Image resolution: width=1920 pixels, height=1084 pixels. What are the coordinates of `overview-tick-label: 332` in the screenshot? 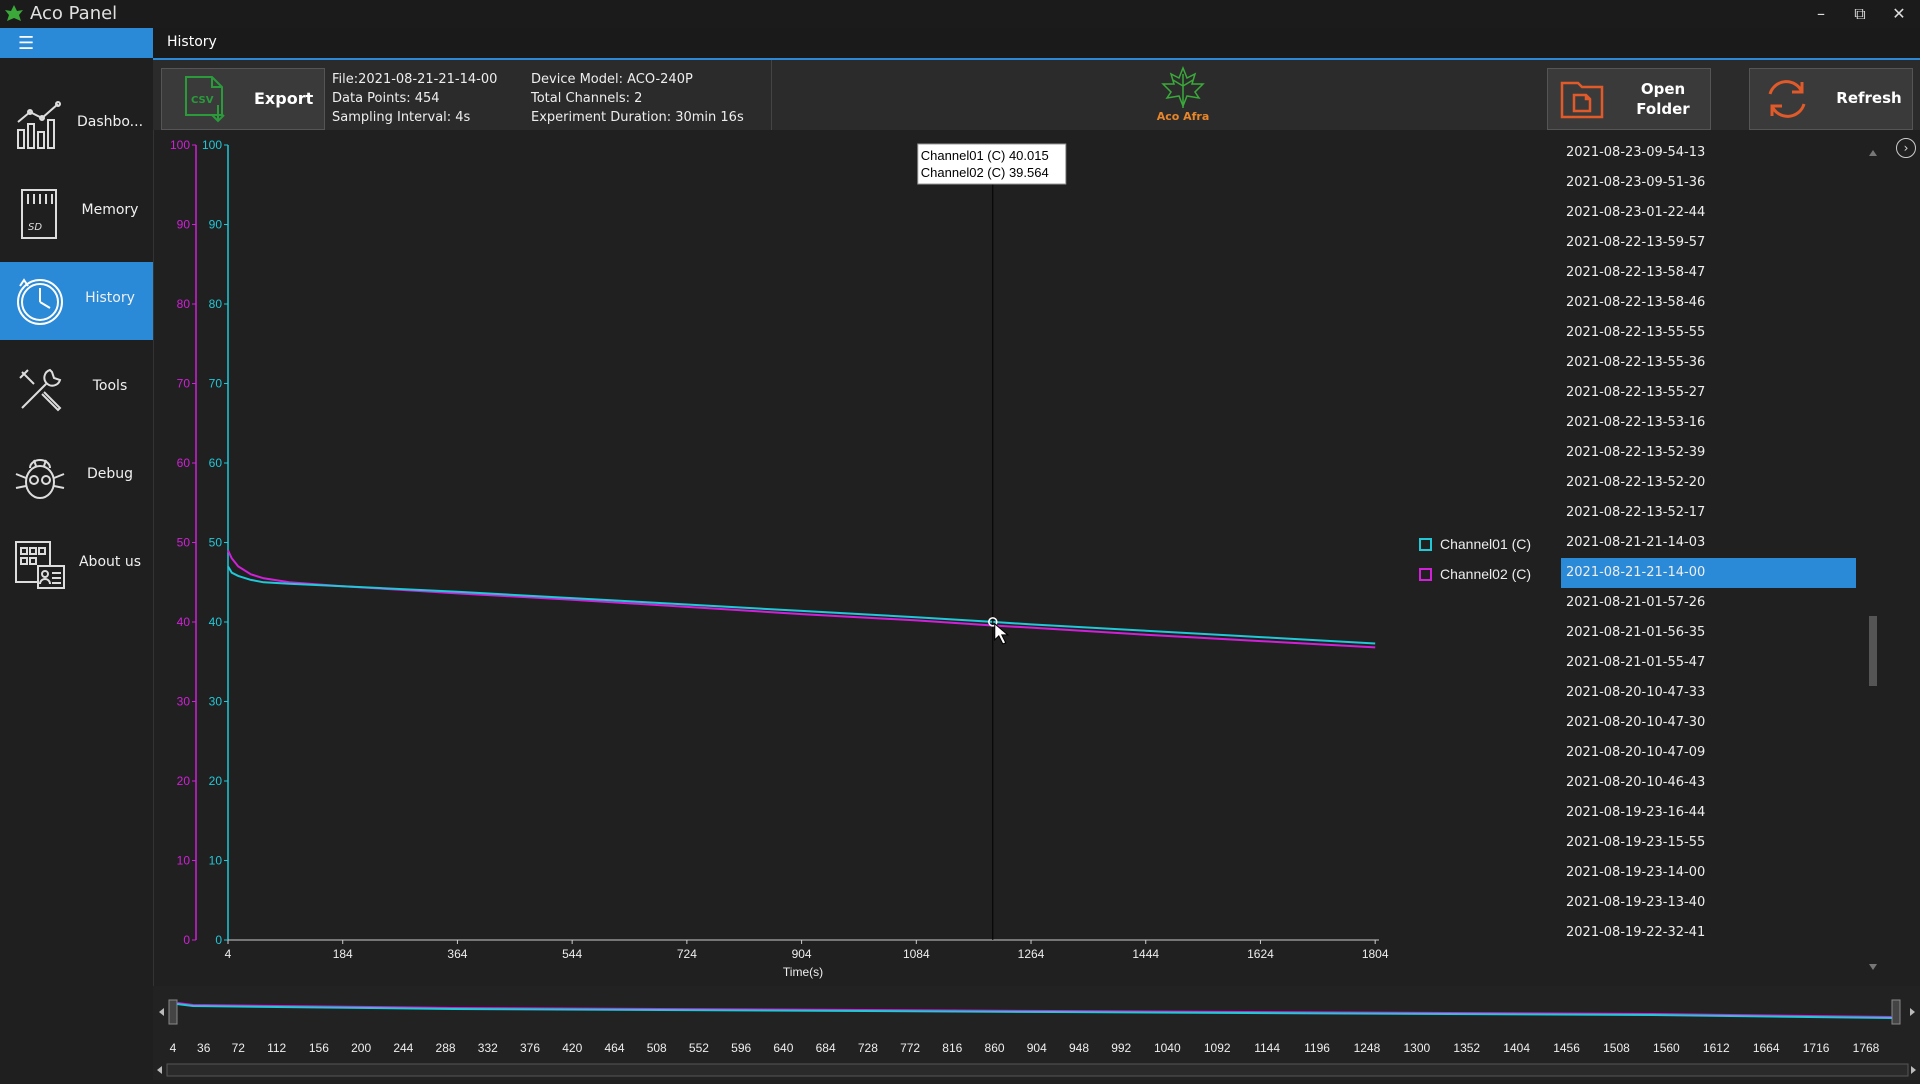 It's located at (488, 1048).